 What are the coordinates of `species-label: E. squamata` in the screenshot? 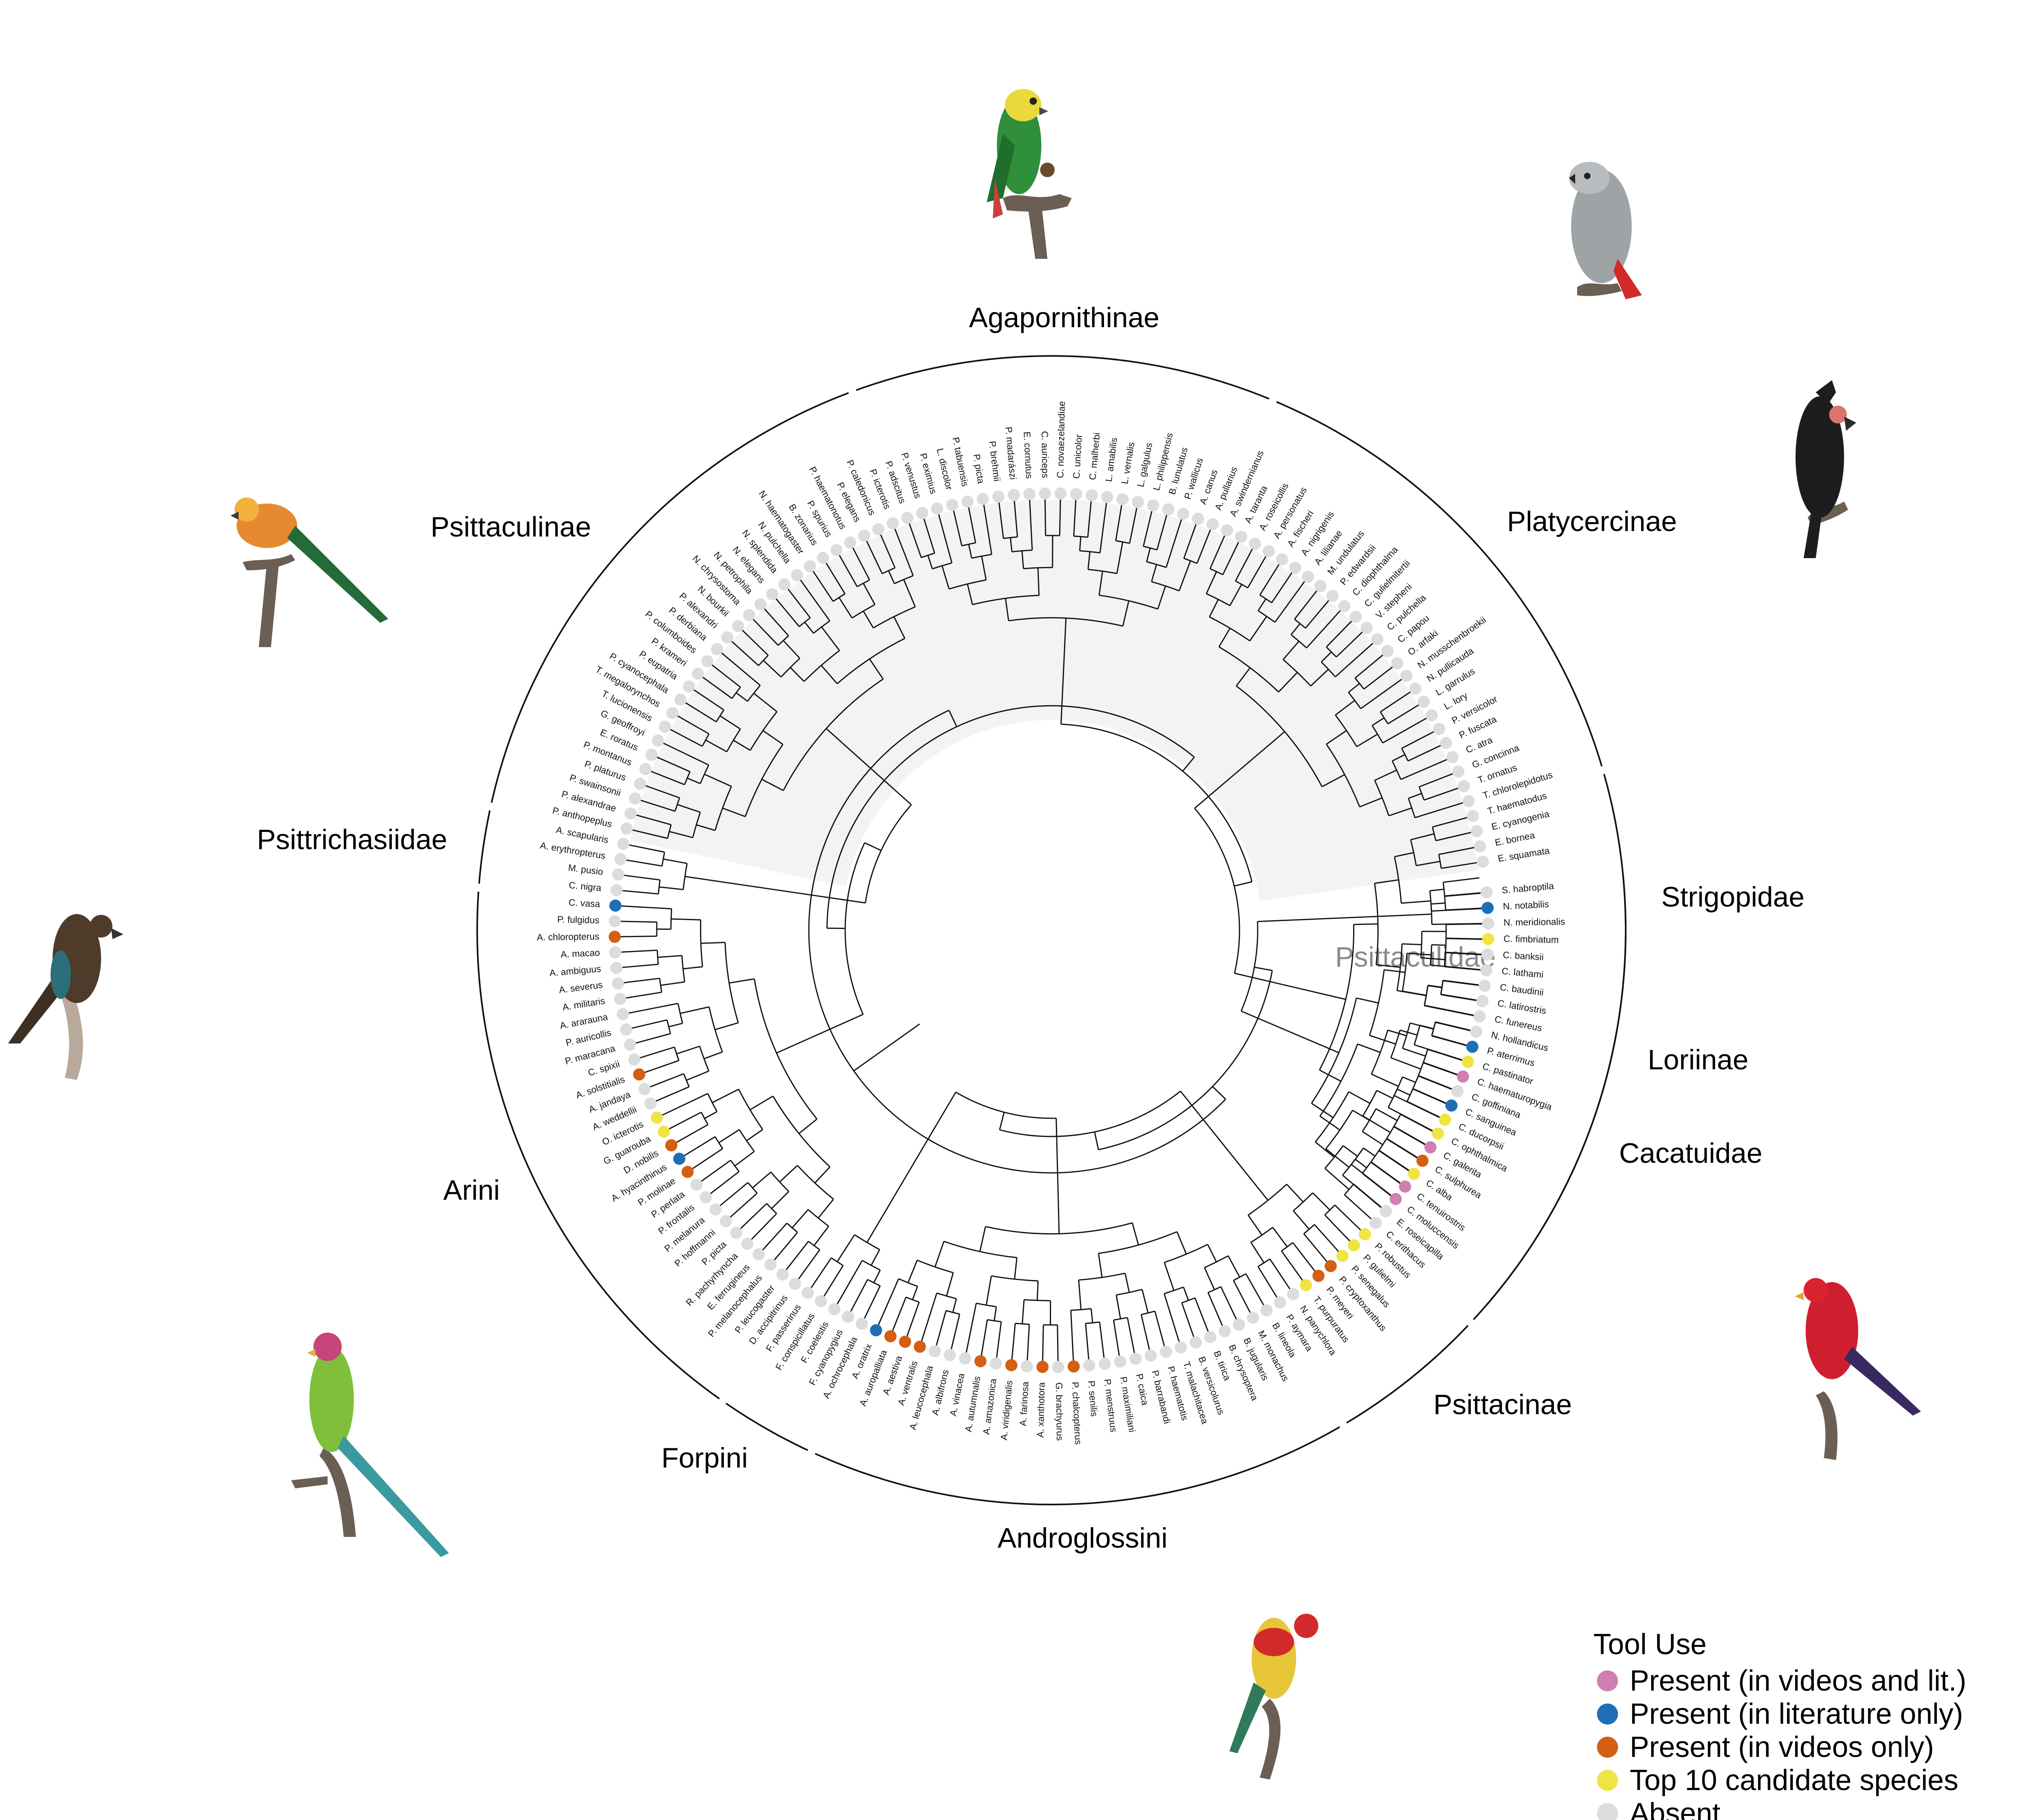 It's located at (1523, 854).